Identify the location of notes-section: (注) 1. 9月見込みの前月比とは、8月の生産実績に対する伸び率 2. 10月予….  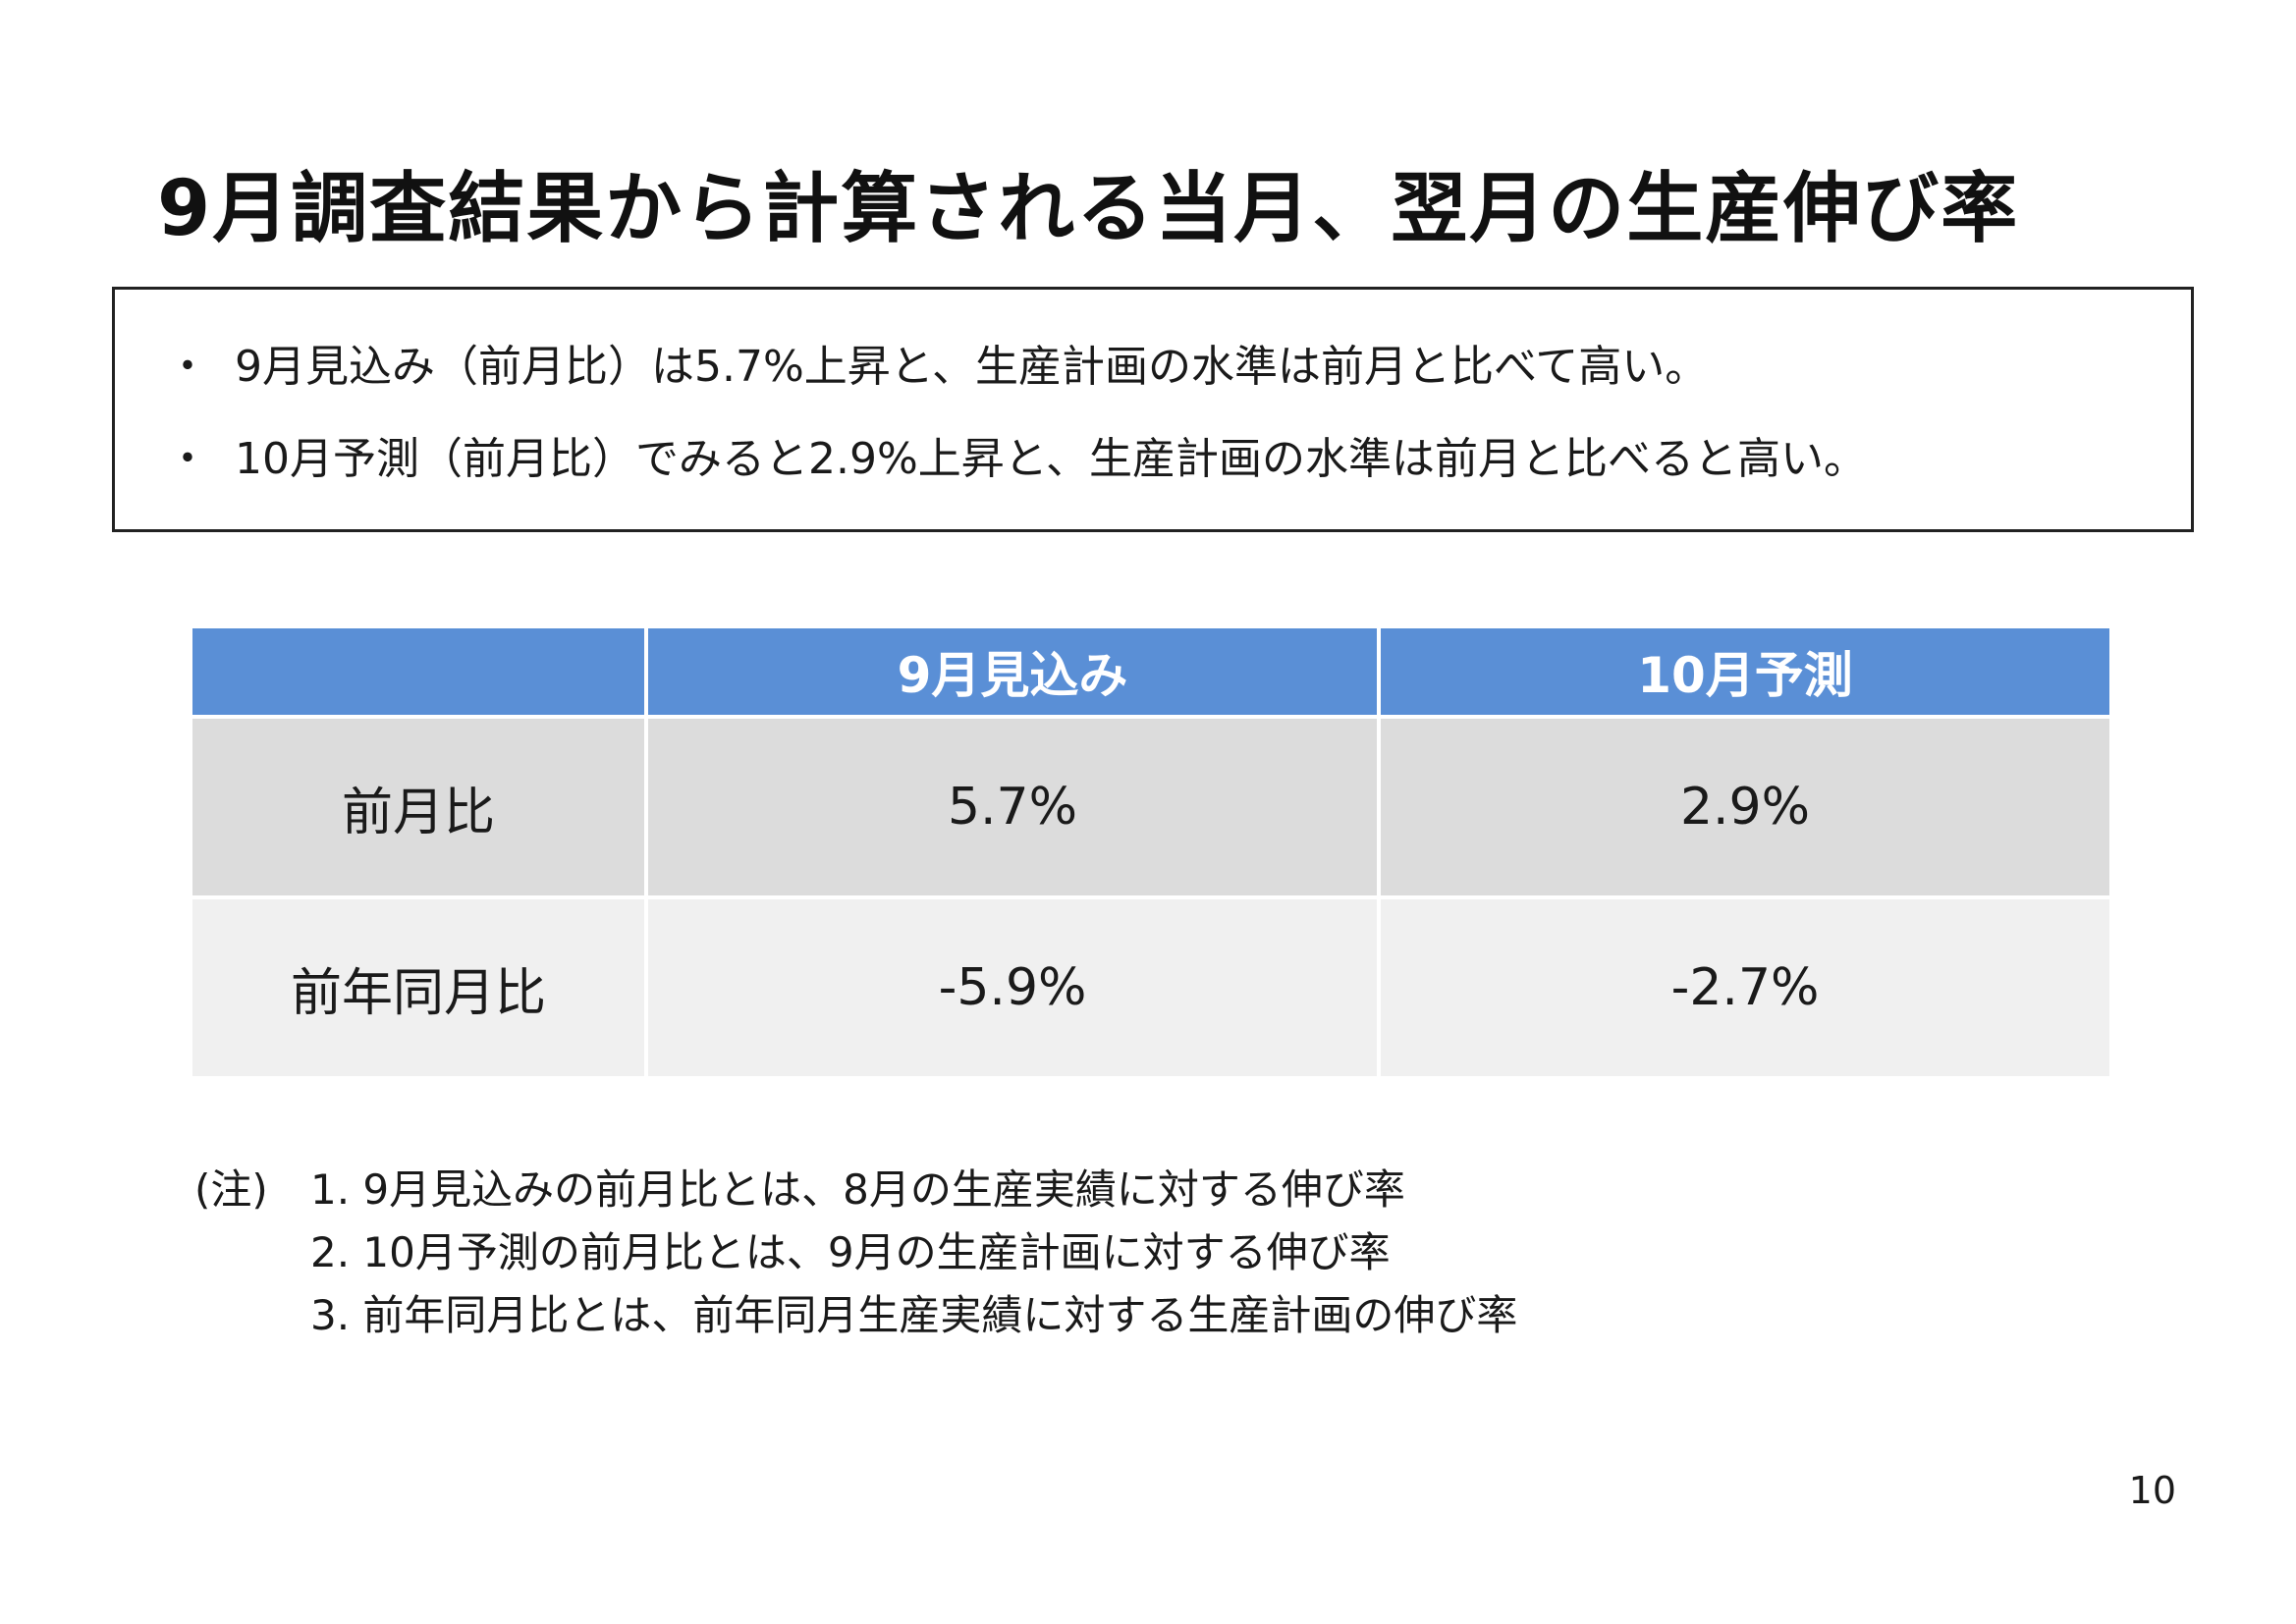
(855, 1251).